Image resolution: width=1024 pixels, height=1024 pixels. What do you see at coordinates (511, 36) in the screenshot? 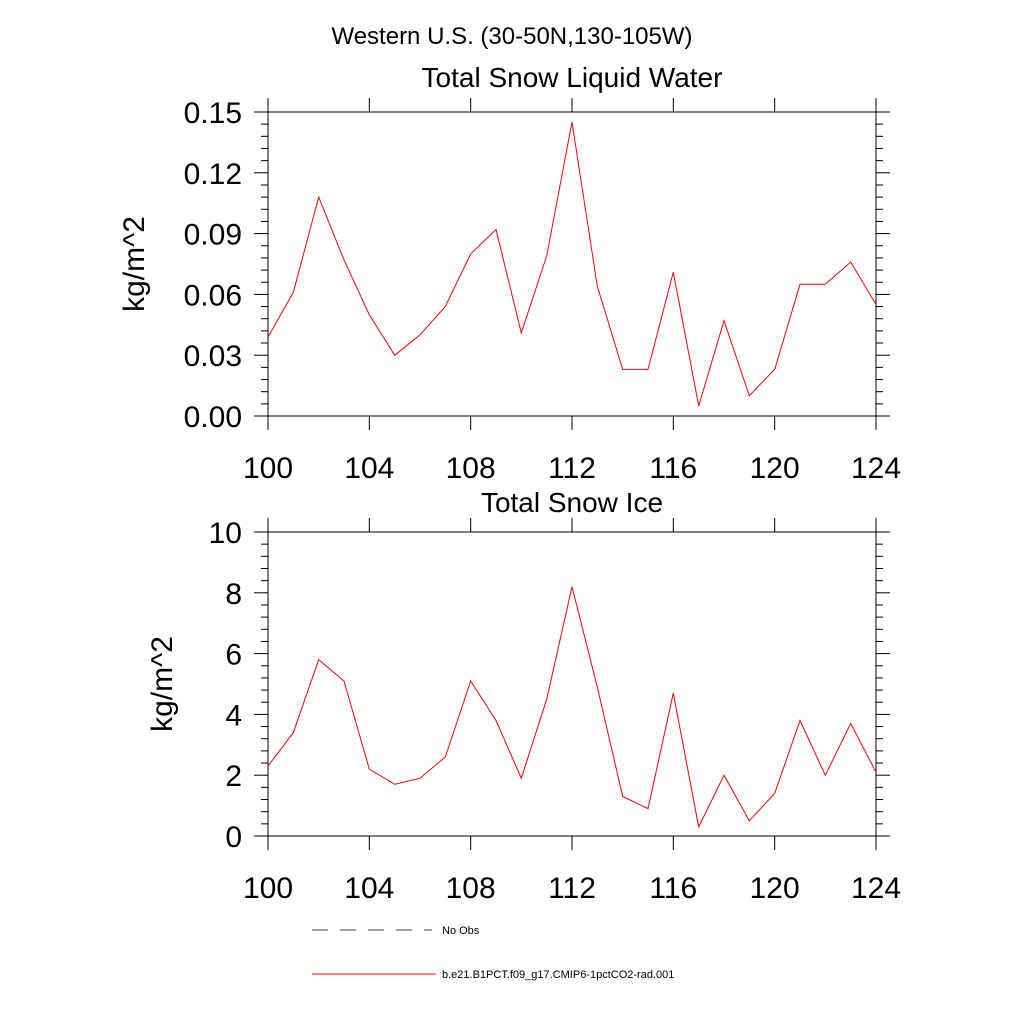
I see `figure-title: Western U.S. (30-50N,130-105W)` at bounding box center [511, 36].